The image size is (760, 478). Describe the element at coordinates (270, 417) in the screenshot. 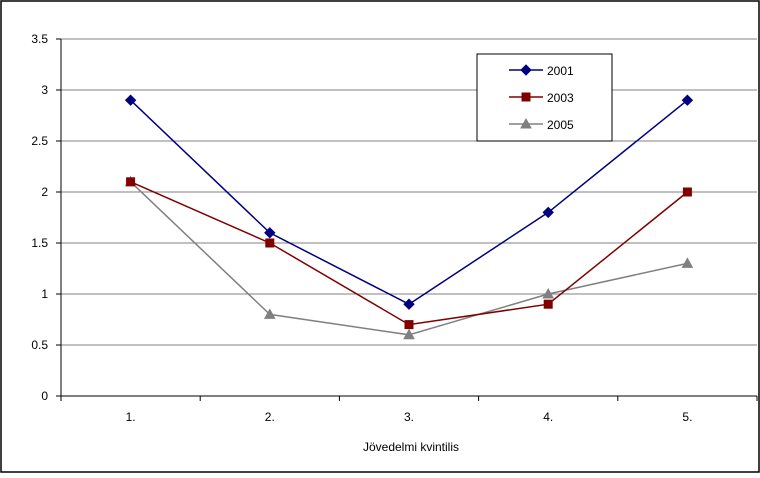

I see `x-tick-label: 2.` at that location.